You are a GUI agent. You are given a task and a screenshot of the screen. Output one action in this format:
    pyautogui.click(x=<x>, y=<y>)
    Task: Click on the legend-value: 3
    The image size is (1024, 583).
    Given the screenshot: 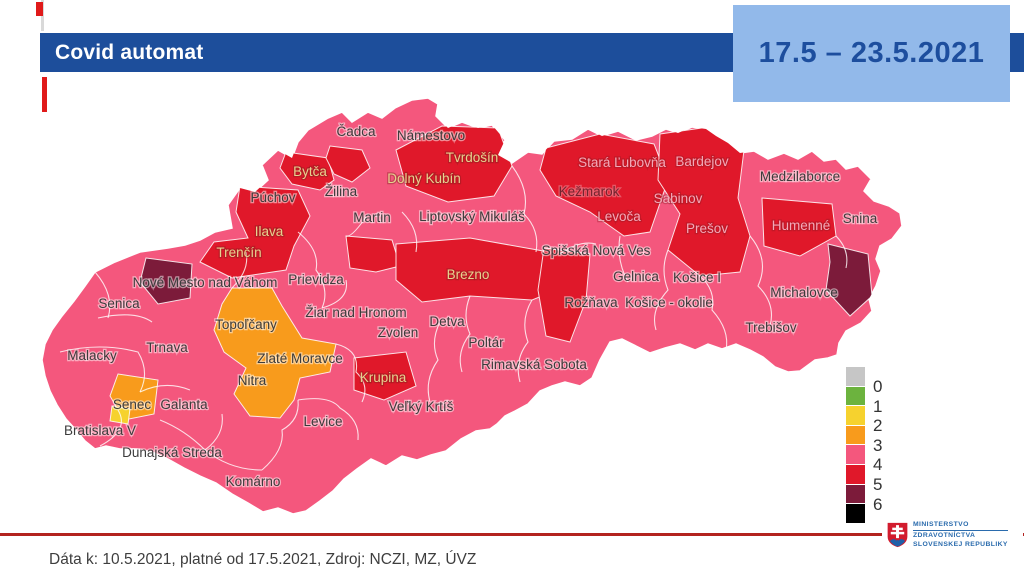 What is the action you would take?
    pyautogui.click(x=878, y=445)
    